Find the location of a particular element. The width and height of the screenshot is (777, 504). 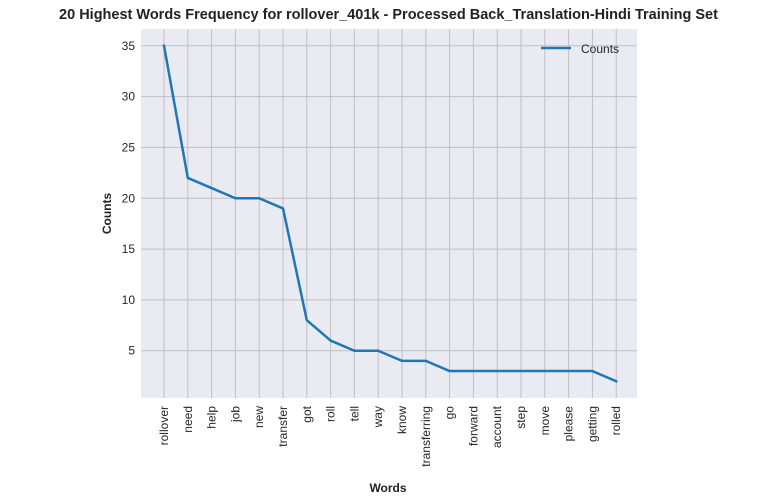

x-tick-label: got is located at coordinates (307, 413).